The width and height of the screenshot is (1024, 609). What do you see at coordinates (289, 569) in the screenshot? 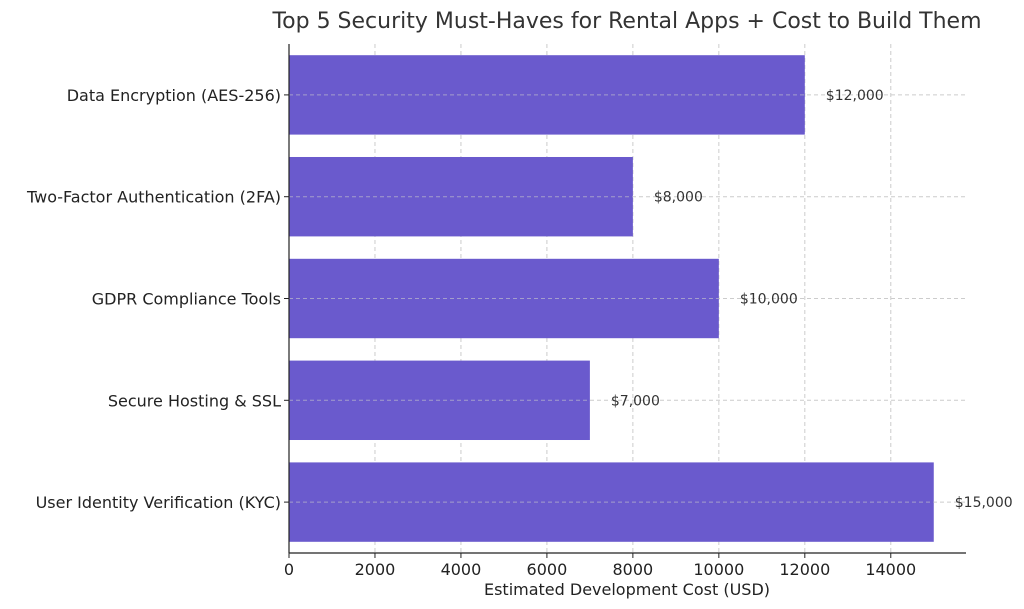
I see `x-tick-label: 0` at bounding box center [289, 569].